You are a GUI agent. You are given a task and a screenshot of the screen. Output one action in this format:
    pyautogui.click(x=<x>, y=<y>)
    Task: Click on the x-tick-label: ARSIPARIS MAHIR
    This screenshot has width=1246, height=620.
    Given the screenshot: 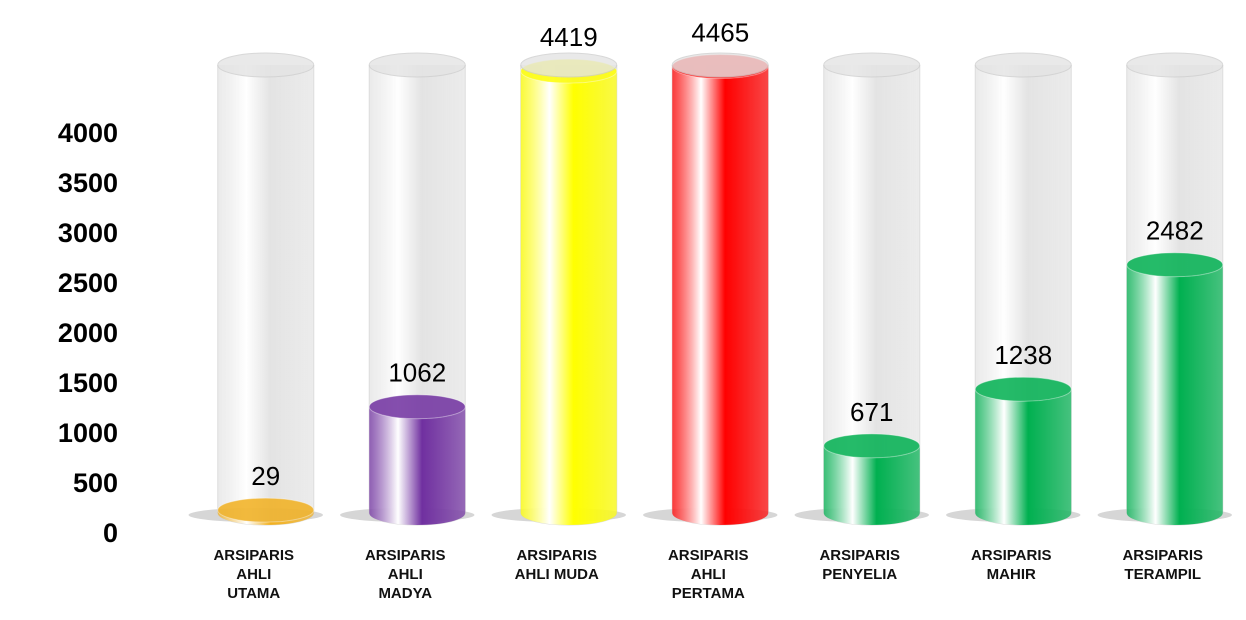 What is the action you would take?
    pyautogui.click(x=1011, y=565)
    